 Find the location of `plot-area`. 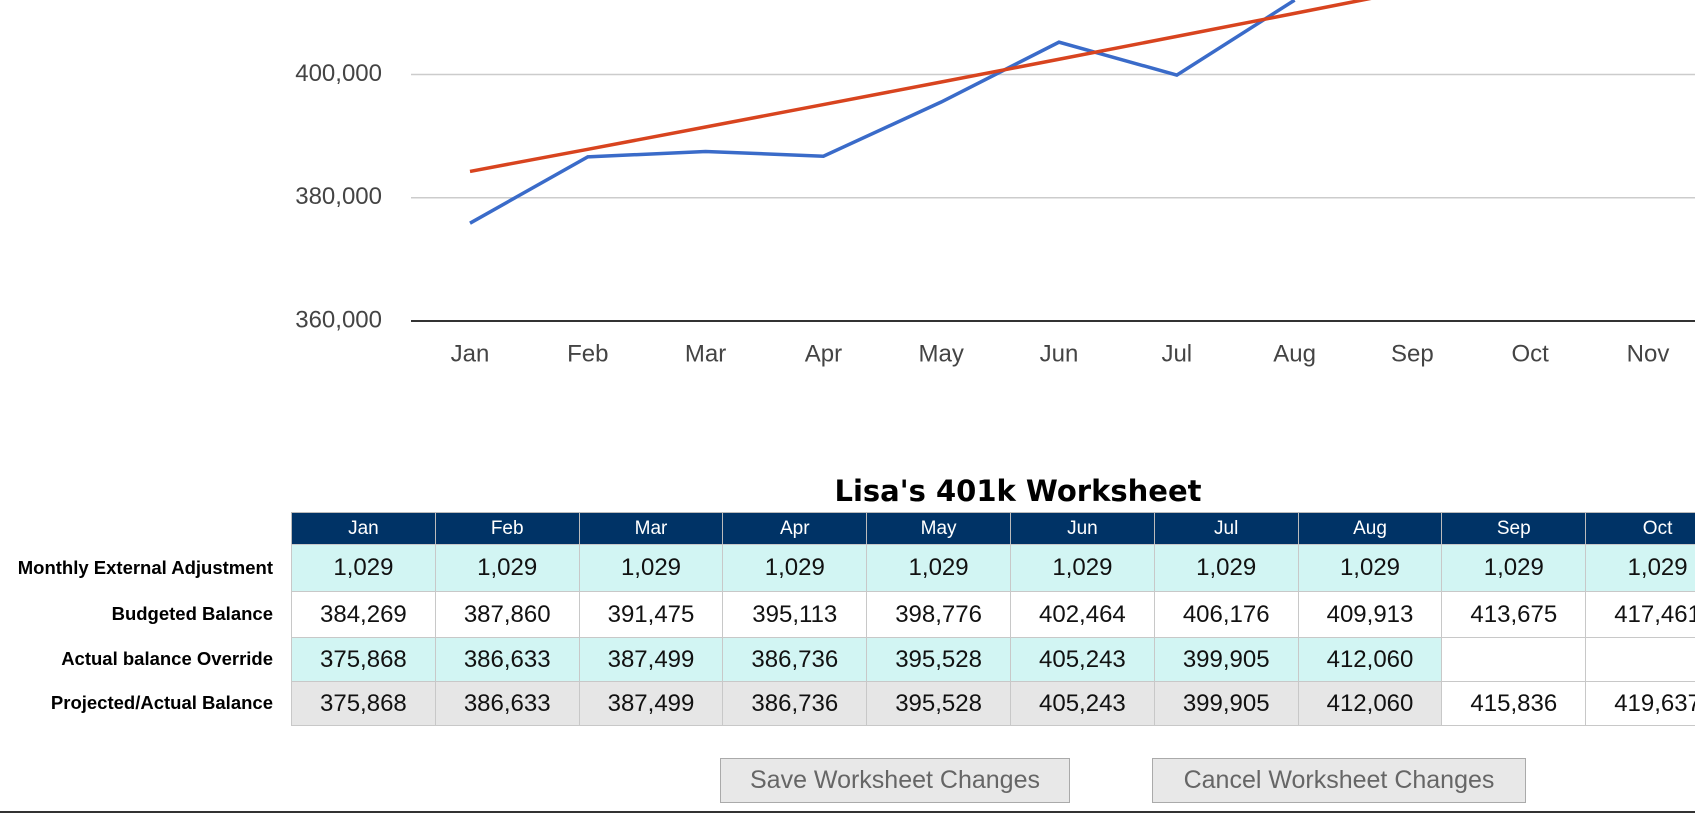

plot-area is located at coordinates (920, 112).